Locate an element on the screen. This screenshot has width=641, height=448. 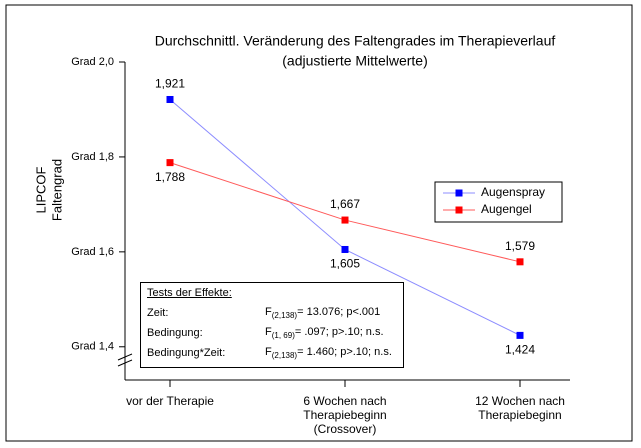
stats-title: Tests der Effekte: is located at coordinates (189, 293).